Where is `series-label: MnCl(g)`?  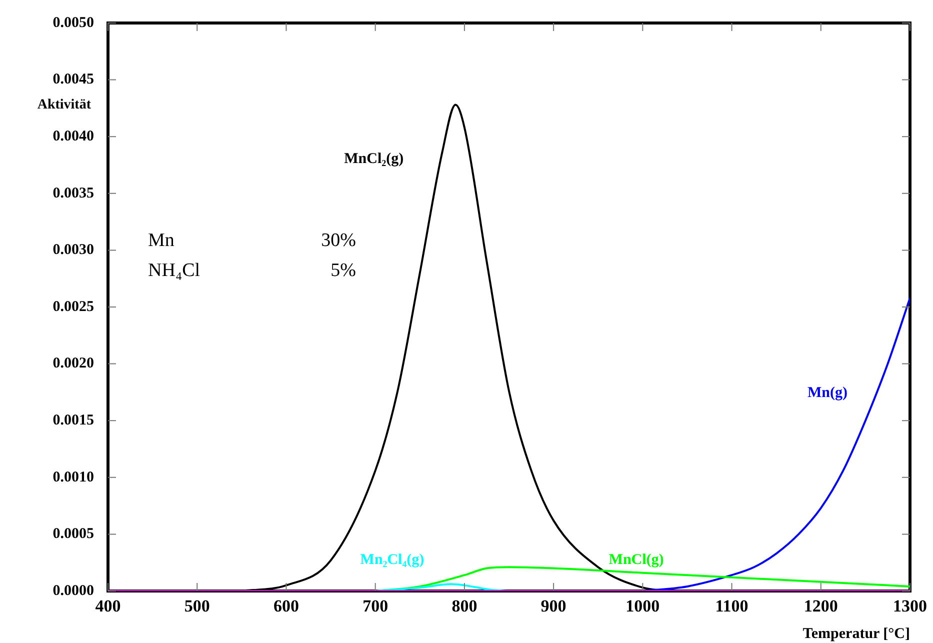 series-label: MnCl(g) is located at coordinates (636, 560).